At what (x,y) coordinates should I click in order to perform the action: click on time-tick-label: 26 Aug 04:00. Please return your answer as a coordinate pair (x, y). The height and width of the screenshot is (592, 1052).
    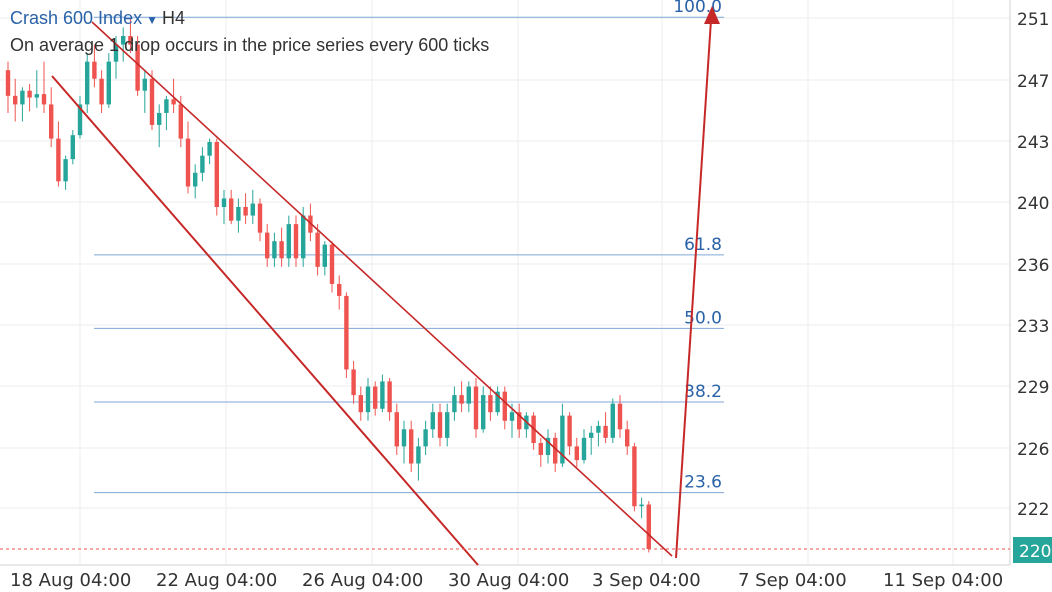
    Looking at the image, I should click on (362, 580).